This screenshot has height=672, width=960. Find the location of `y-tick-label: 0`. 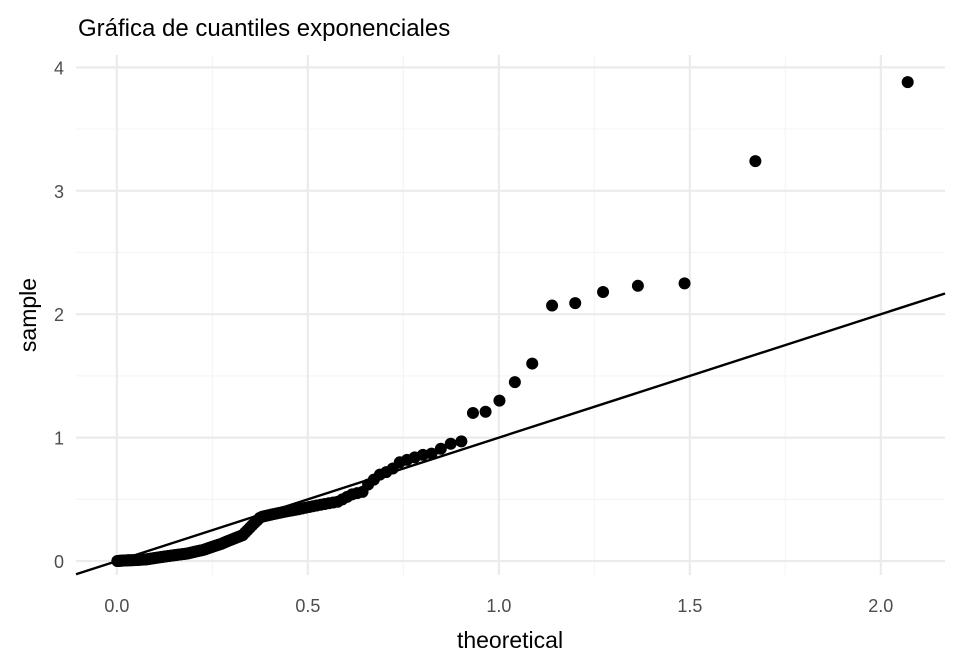

y-tick-label: 0 is located at coordinates (59, 562).